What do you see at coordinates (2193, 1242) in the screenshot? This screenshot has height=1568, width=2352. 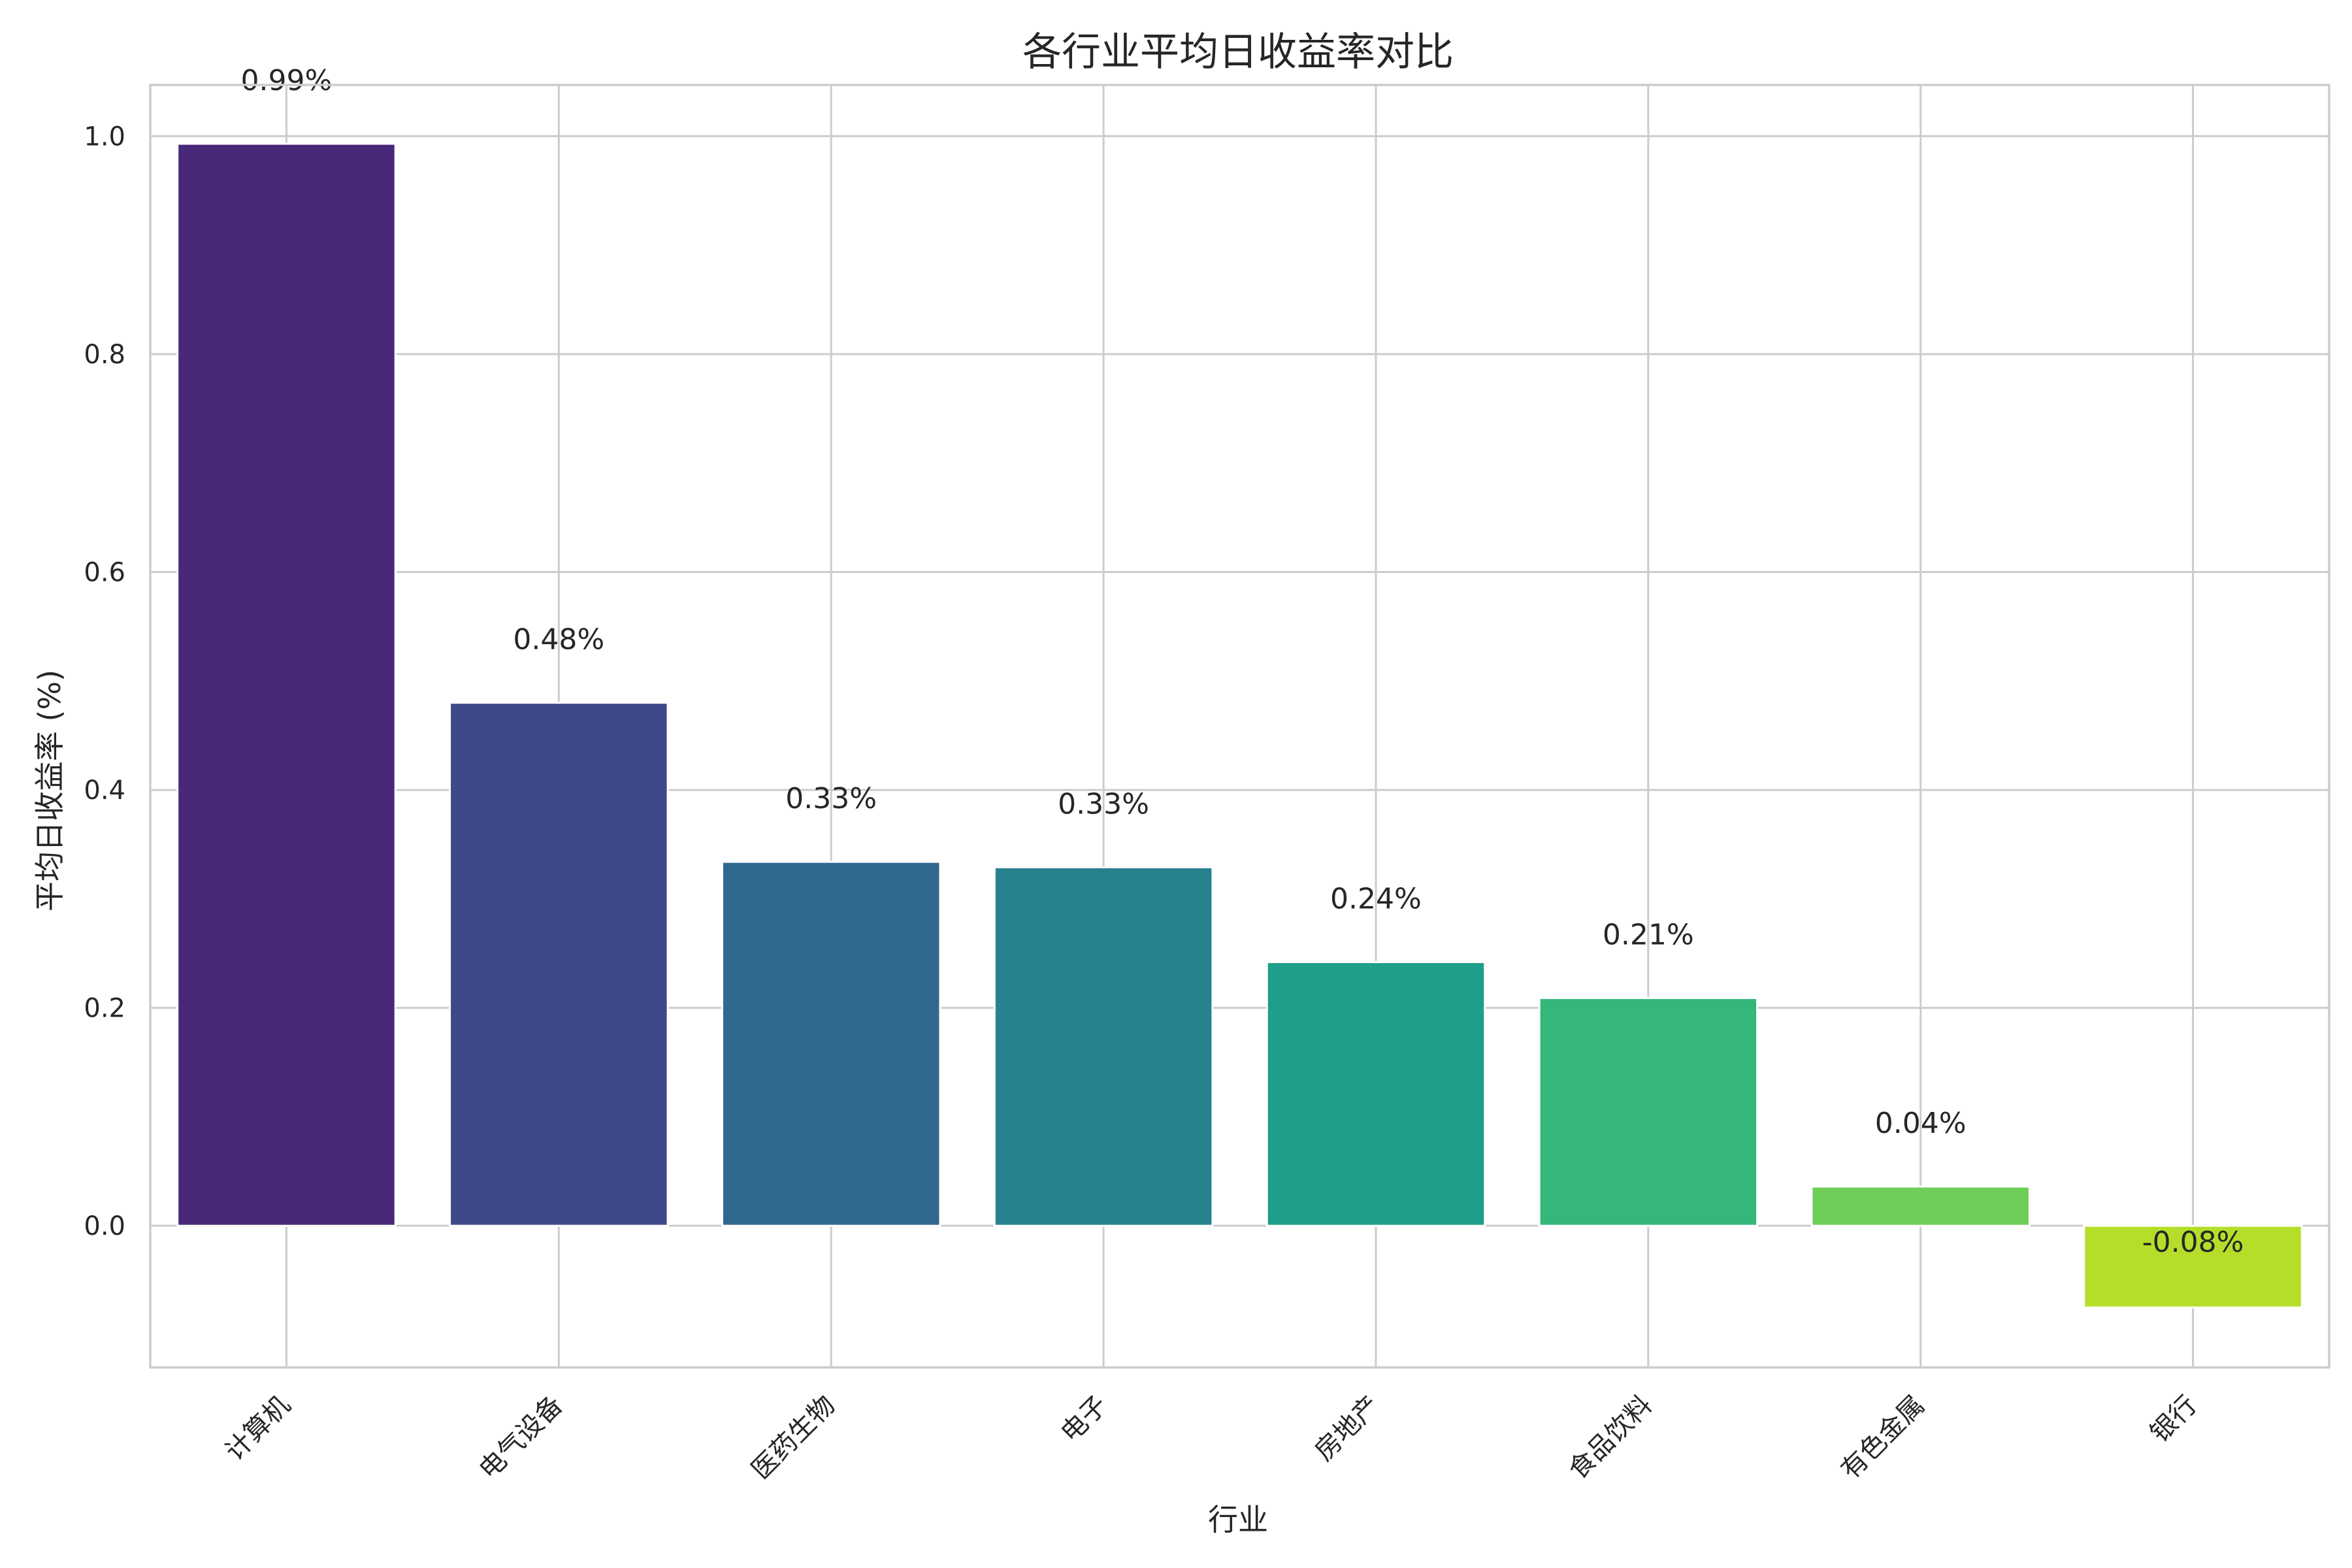 I see `data-label: -0.08%` at bounding box center [2193, 1242].